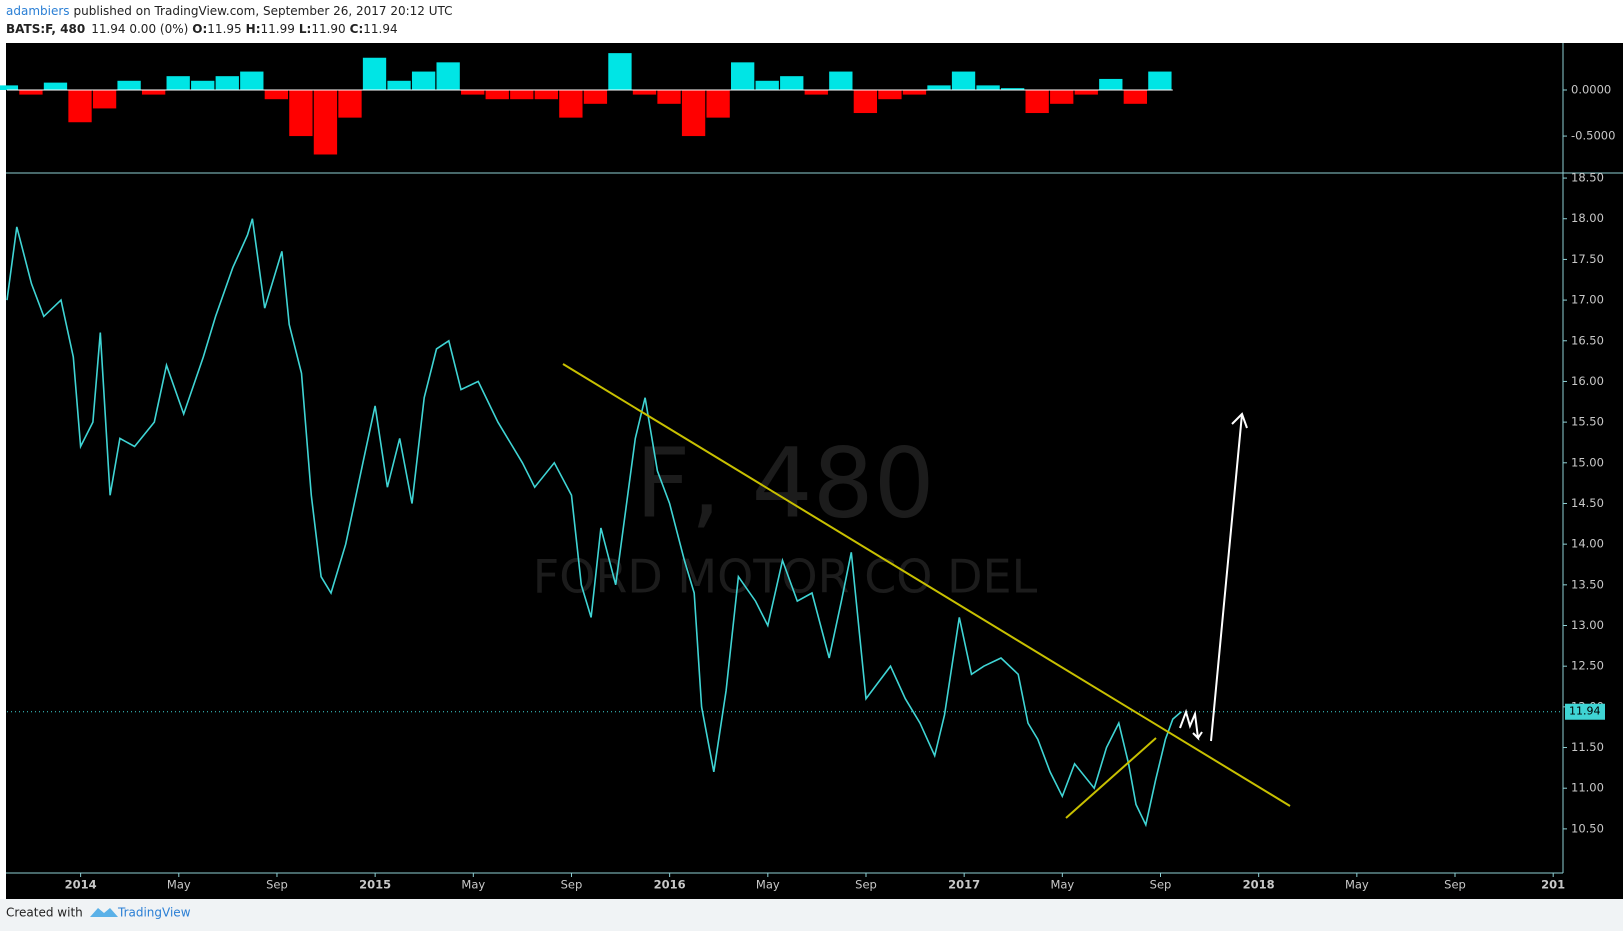  I want to click on ohlc-value: 11.94, so click(380, 29).